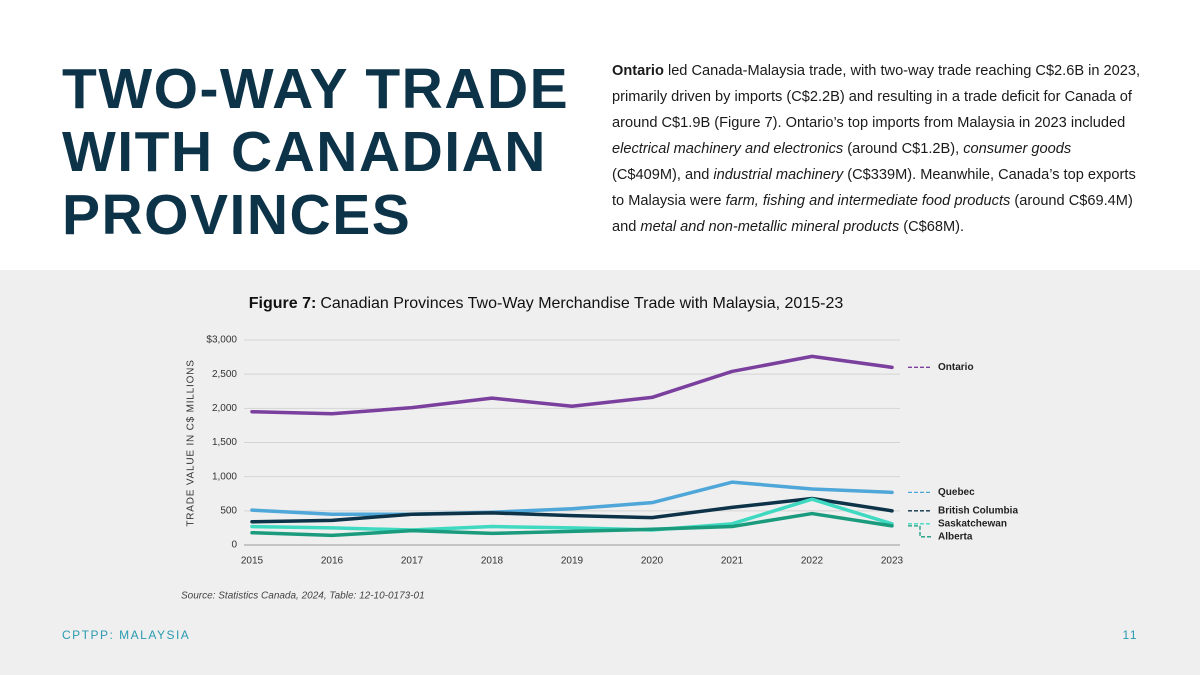 The height and width of the screenshot is (675, 1200). What do you see at coordinates (126, 635) in the screenshot?
I see `footer-left: CPTPP: MALAYSIA` at bounding box center [126, 635].